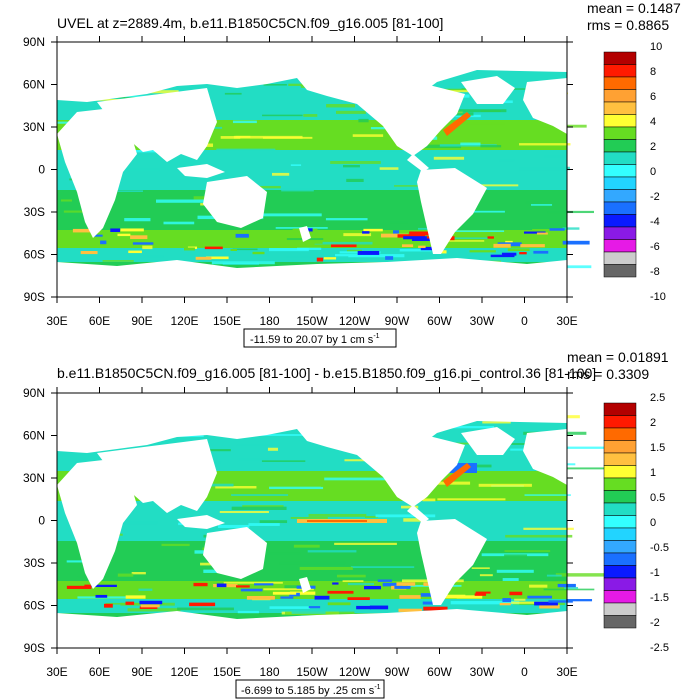 This screenshot has width=700, height=700. What do you see at coordinates (457, 468) in the screenshot?
I see `gulf-stream-anomaly` at bounding box center [457, 468].